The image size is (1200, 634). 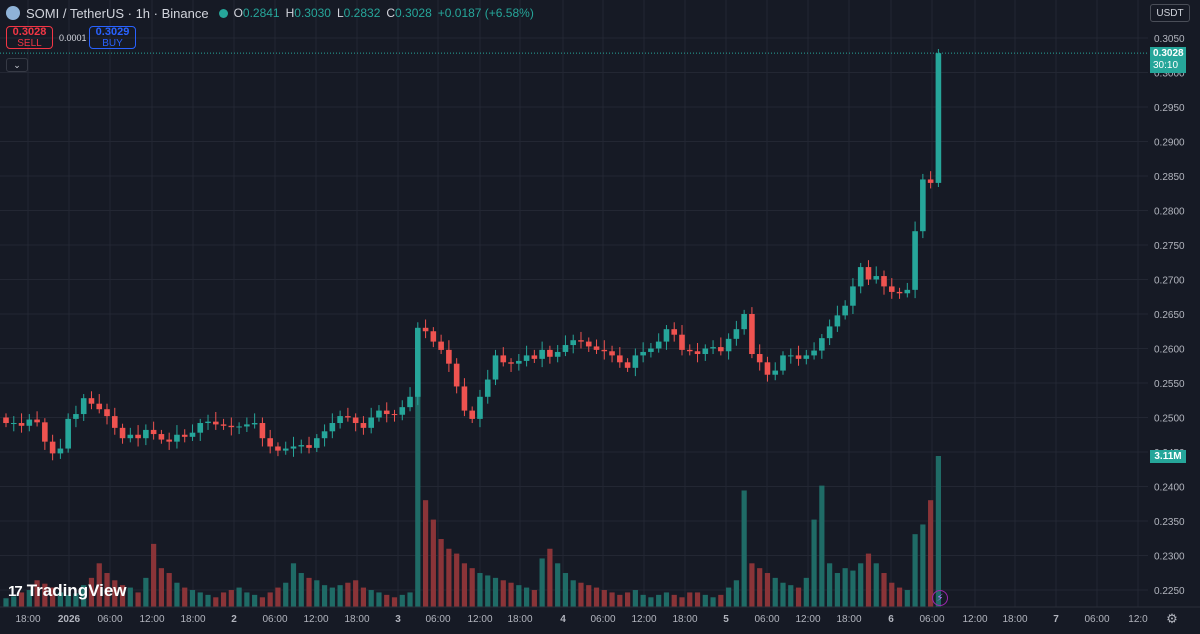 I want to click on gear-icon: ⚙, so click(x=1172, y=618).